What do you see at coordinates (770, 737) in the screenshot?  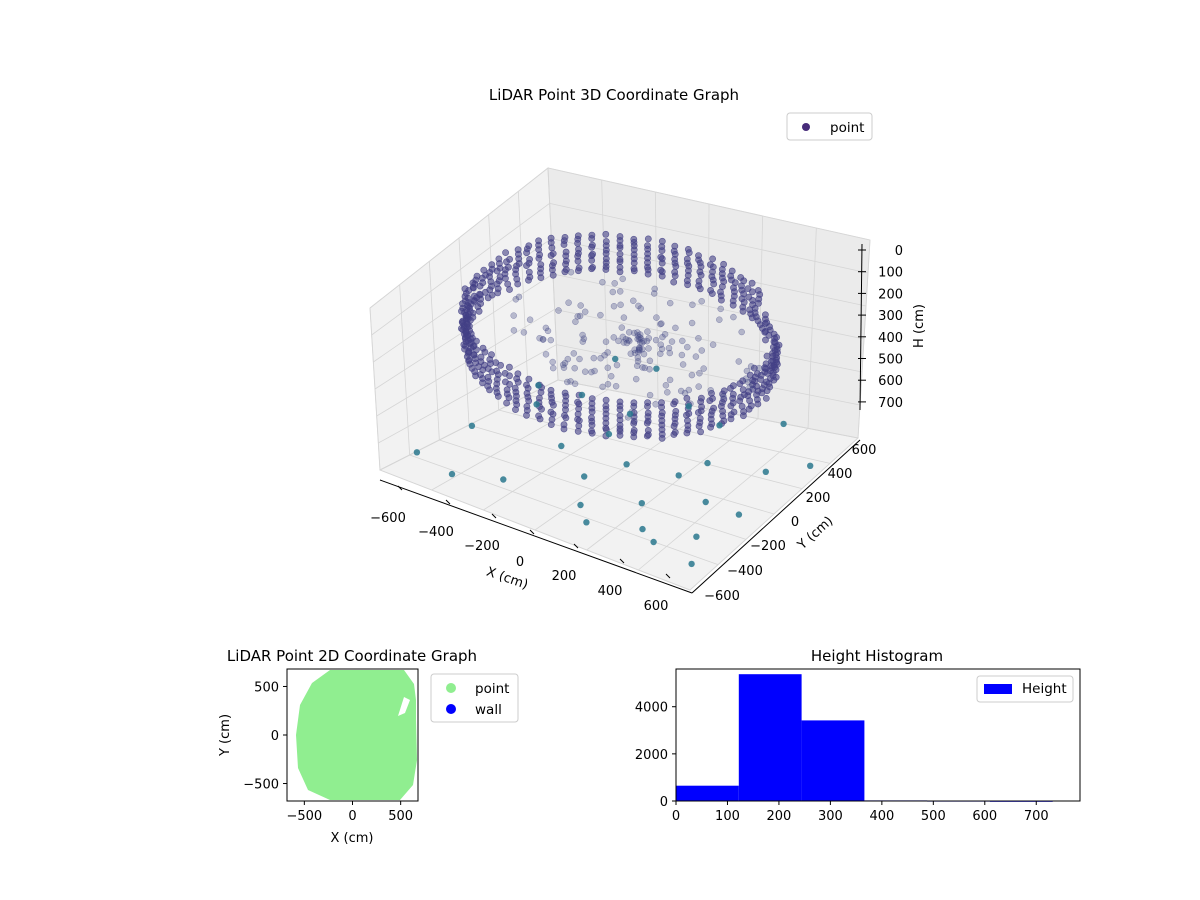 I see `hist-bar` at bounding box center [770, 737].